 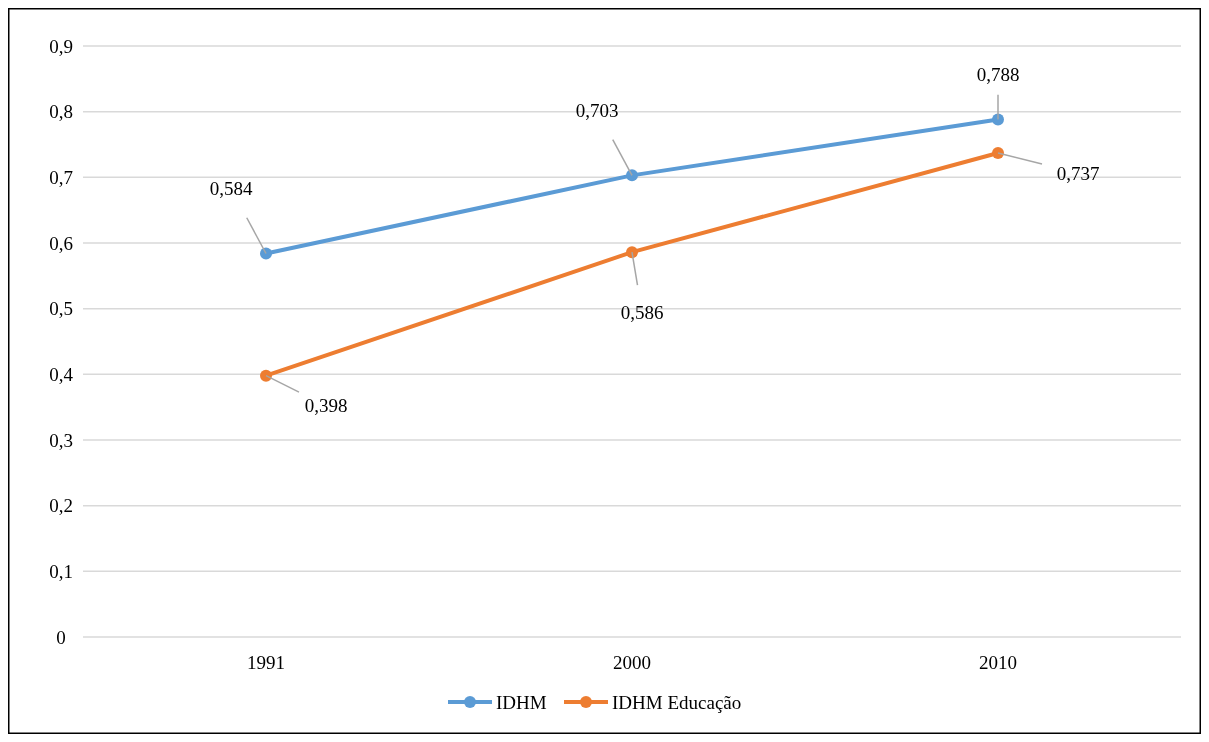 I want to click on y-tick-label: 0,1, so click(x=61, y=571).